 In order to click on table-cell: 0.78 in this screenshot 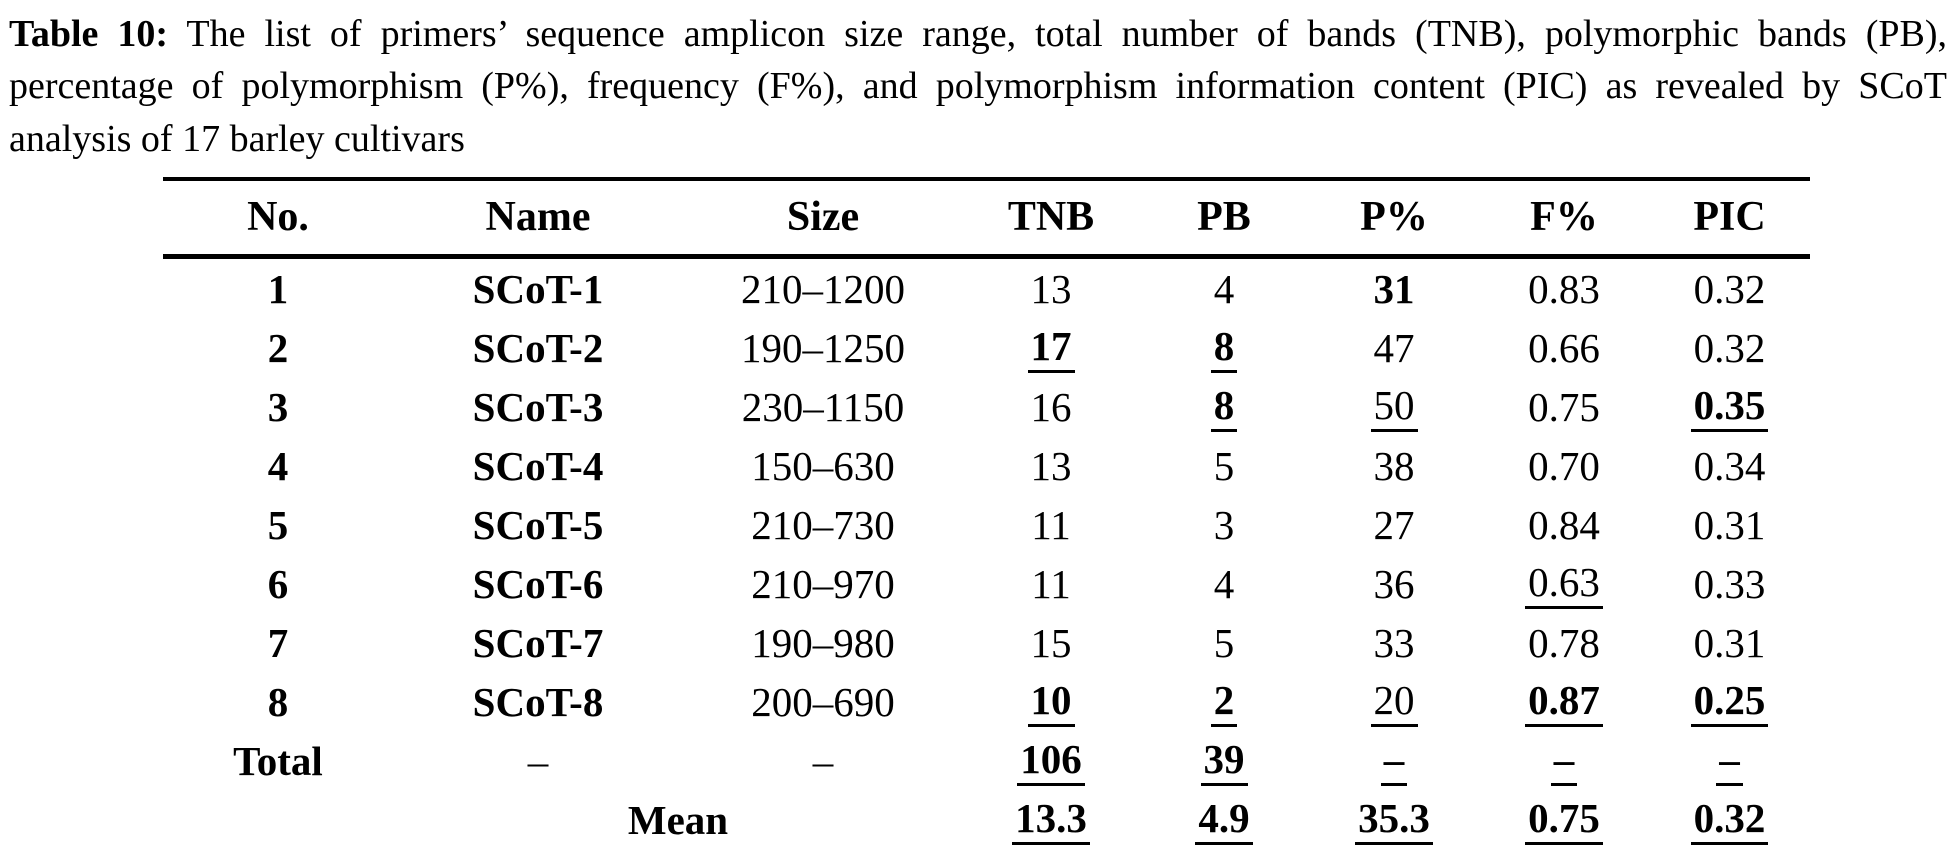, I will do `click(1564, 642)`.